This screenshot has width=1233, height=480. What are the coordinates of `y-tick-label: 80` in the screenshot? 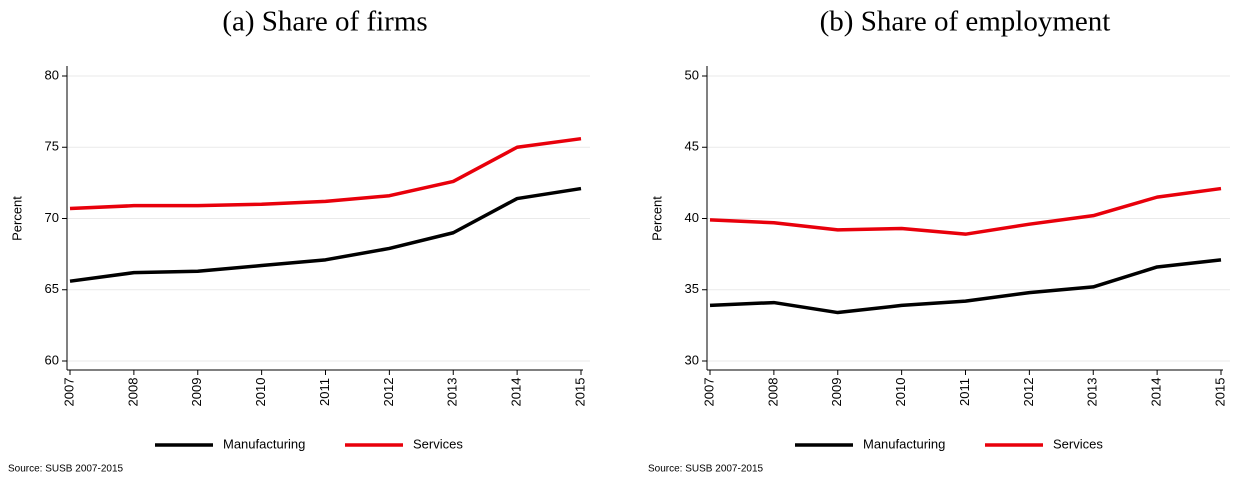 It's located at (52, 74).